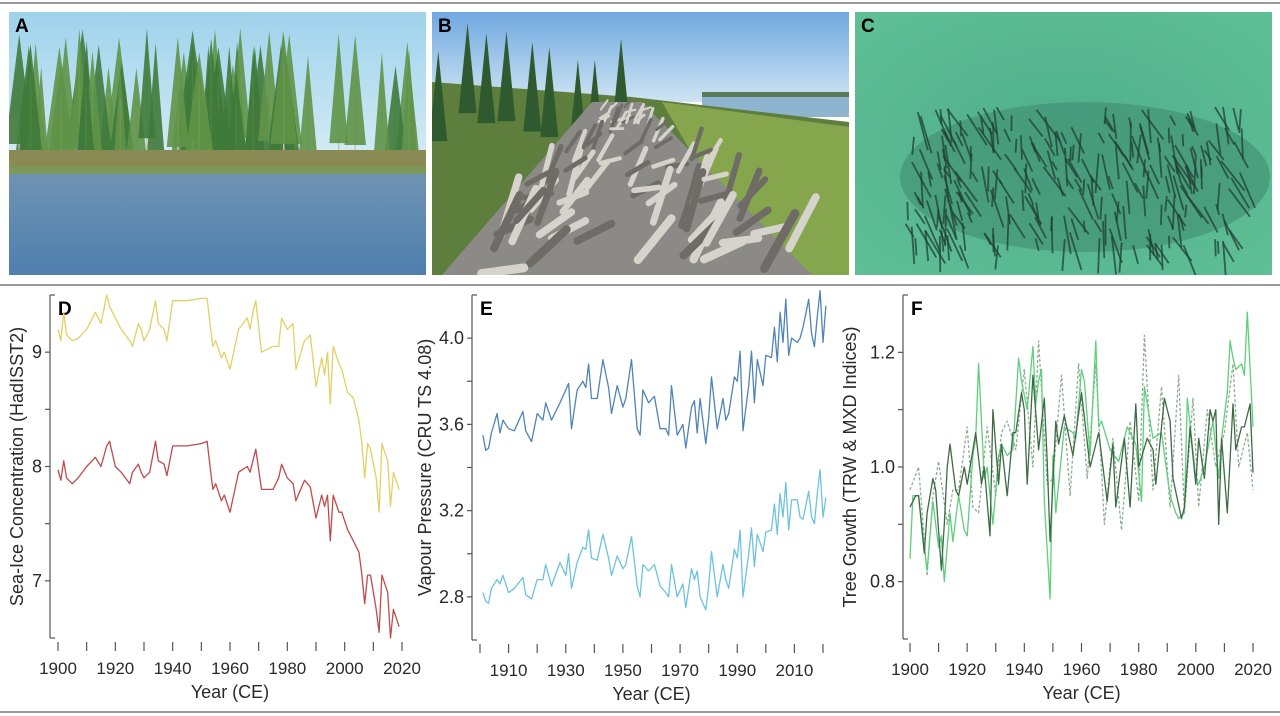 This screenshot has height=716, width=1280. What do you see at coordinates (1081, 693) in the screenshot?
I see `x-axis-label: Year (CE)` at bounding box center [1081, 693].